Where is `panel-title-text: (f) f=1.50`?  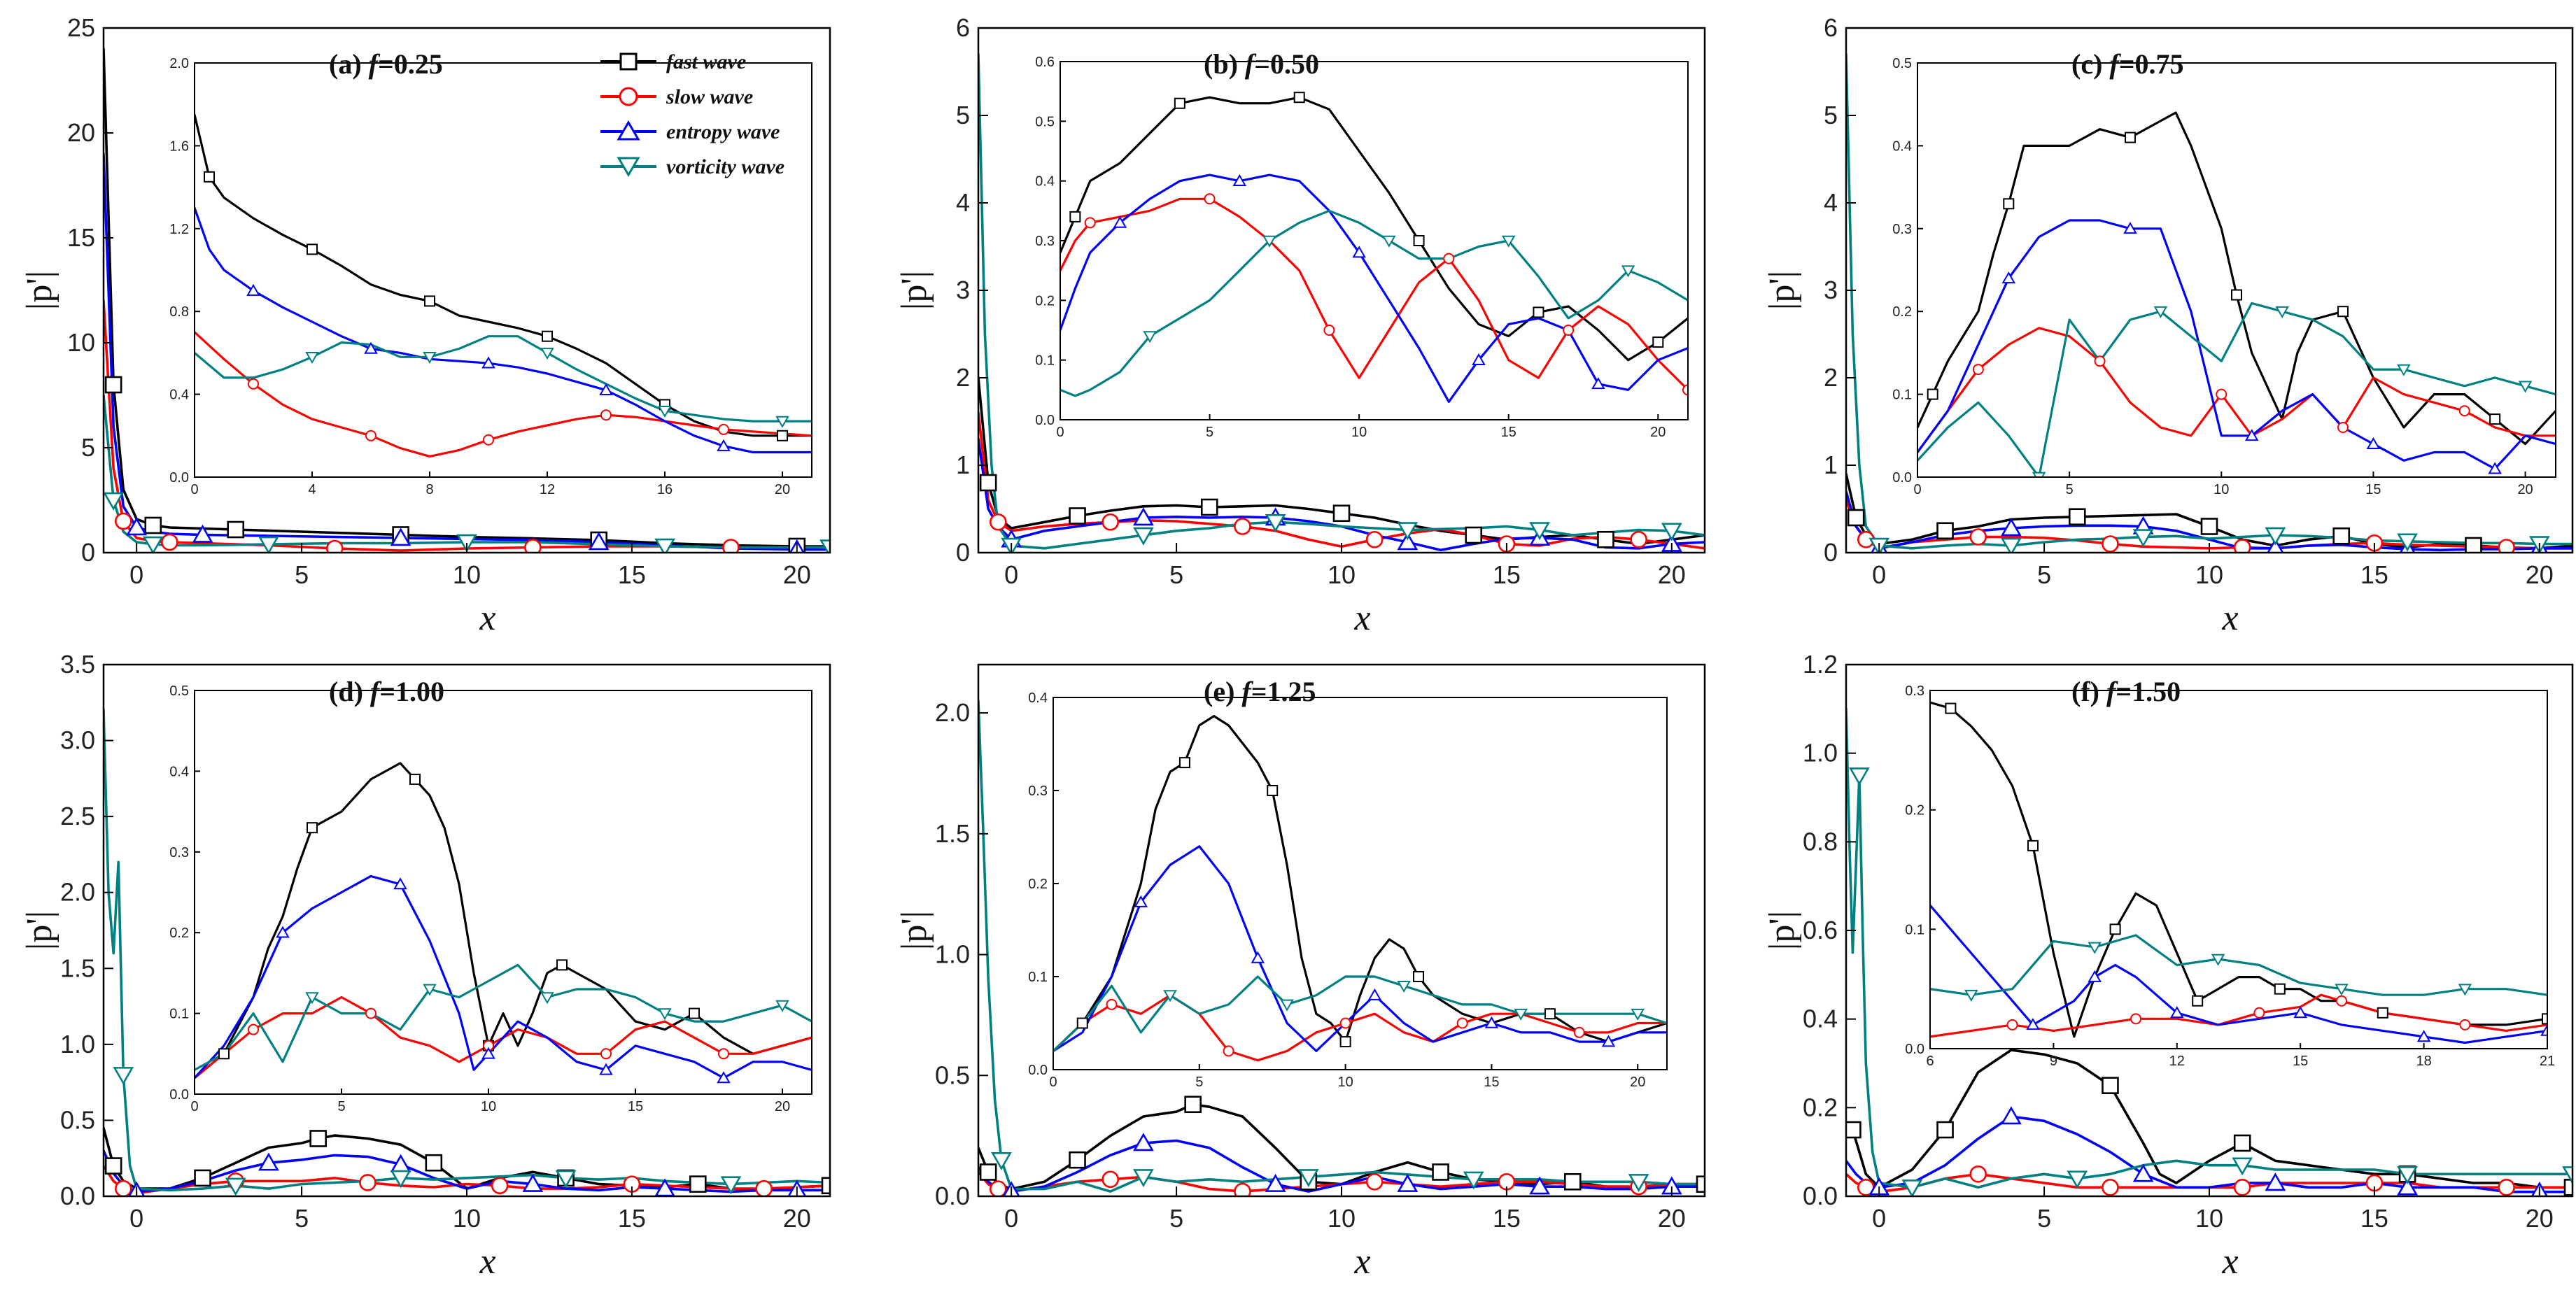
panel-title-text: (f) f=1.50 is located at coordinates (2126, 691).